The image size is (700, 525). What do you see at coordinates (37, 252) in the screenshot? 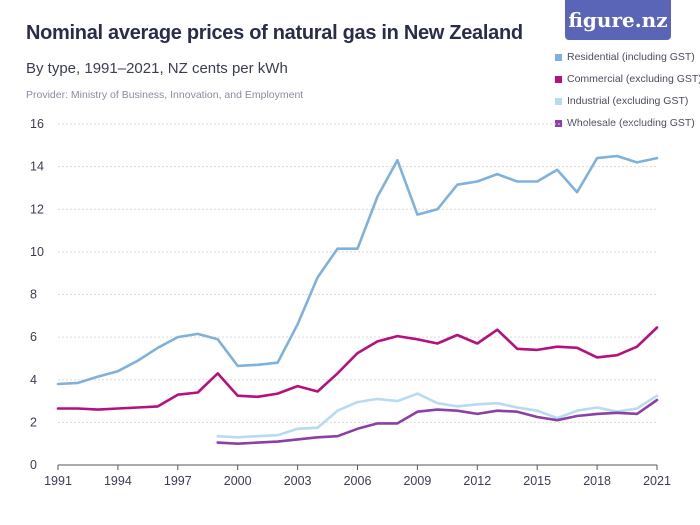
I see `y-tick-label: 10` at bounding box center [37, 252].